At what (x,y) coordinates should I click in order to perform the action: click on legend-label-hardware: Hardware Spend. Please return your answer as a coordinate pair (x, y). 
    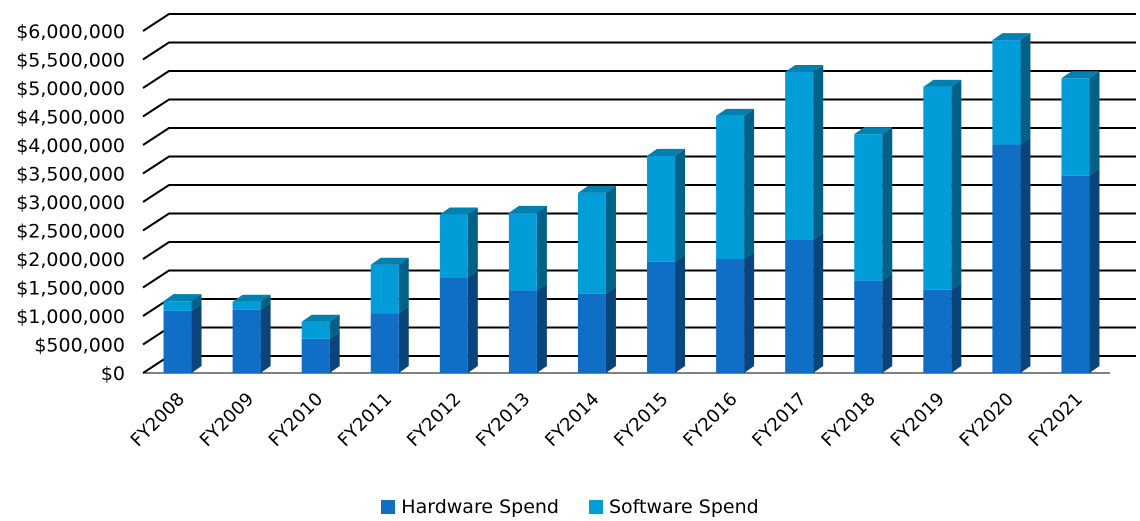
    Looking at the image, I should click on (480, 507).